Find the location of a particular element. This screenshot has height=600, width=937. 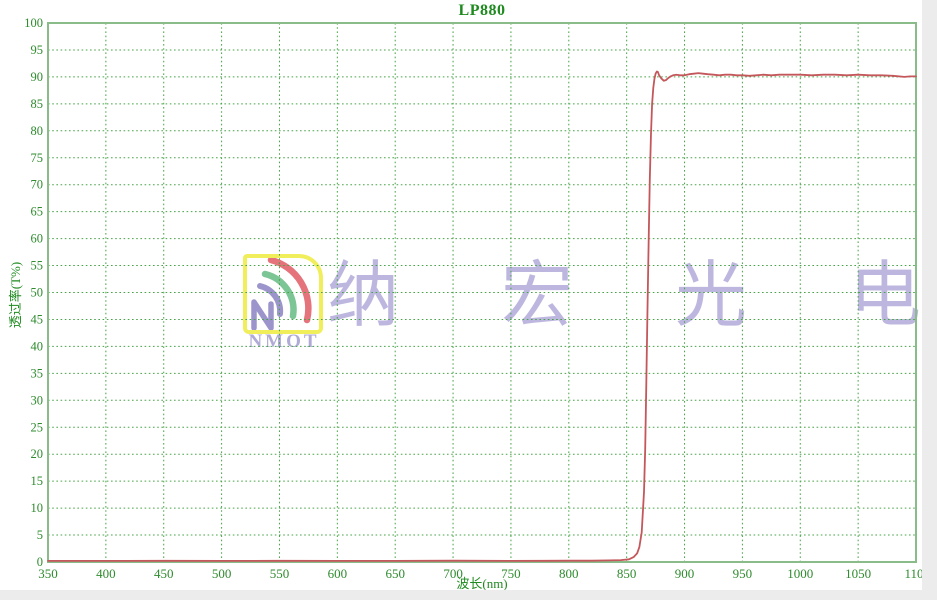

x-tick-label: 500 is located at coordinates (222, 573).